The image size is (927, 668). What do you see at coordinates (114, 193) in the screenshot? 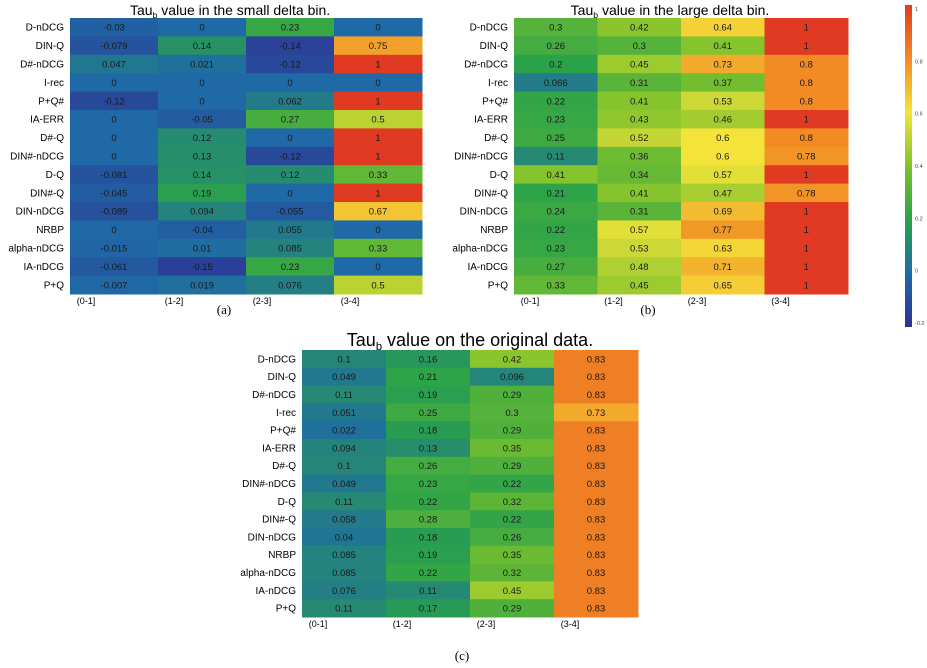
I see `cell-value-label: -0.045` at bounding box center [114, 193].